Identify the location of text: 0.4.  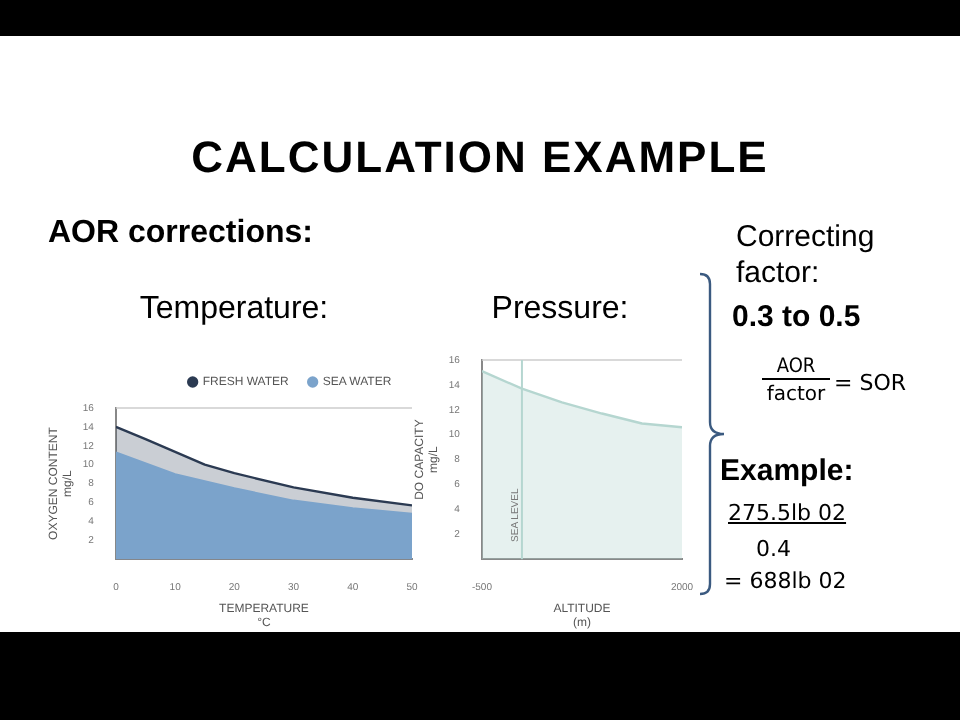
(773, 549).